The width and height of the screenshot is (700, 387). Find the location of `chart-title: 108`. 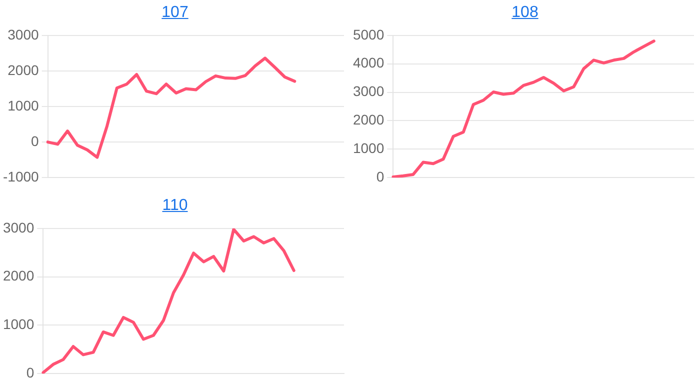

chart-title: 108 is located at coordinates (525, 12).